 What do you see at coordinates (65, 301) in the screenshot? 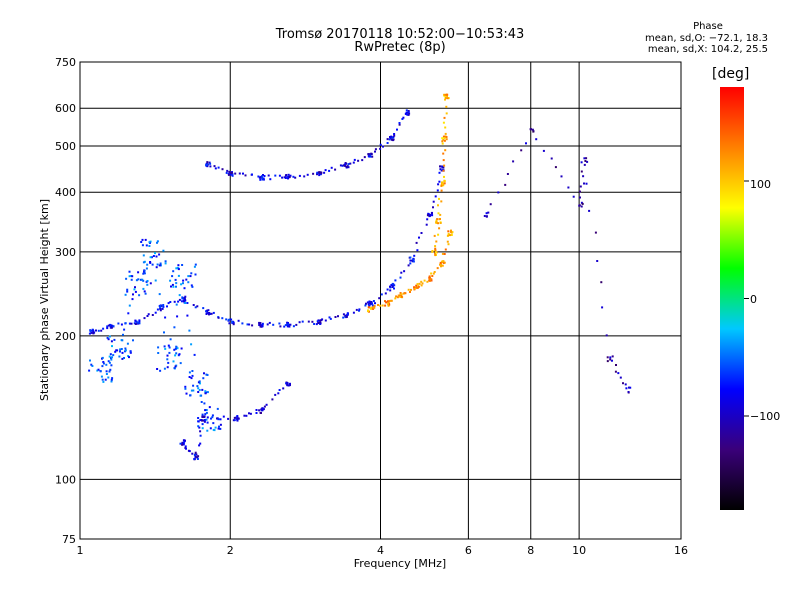
I see `y-tick-labels: 75 100 200 300 400 500 600 750` at bounding box center [65, 301].